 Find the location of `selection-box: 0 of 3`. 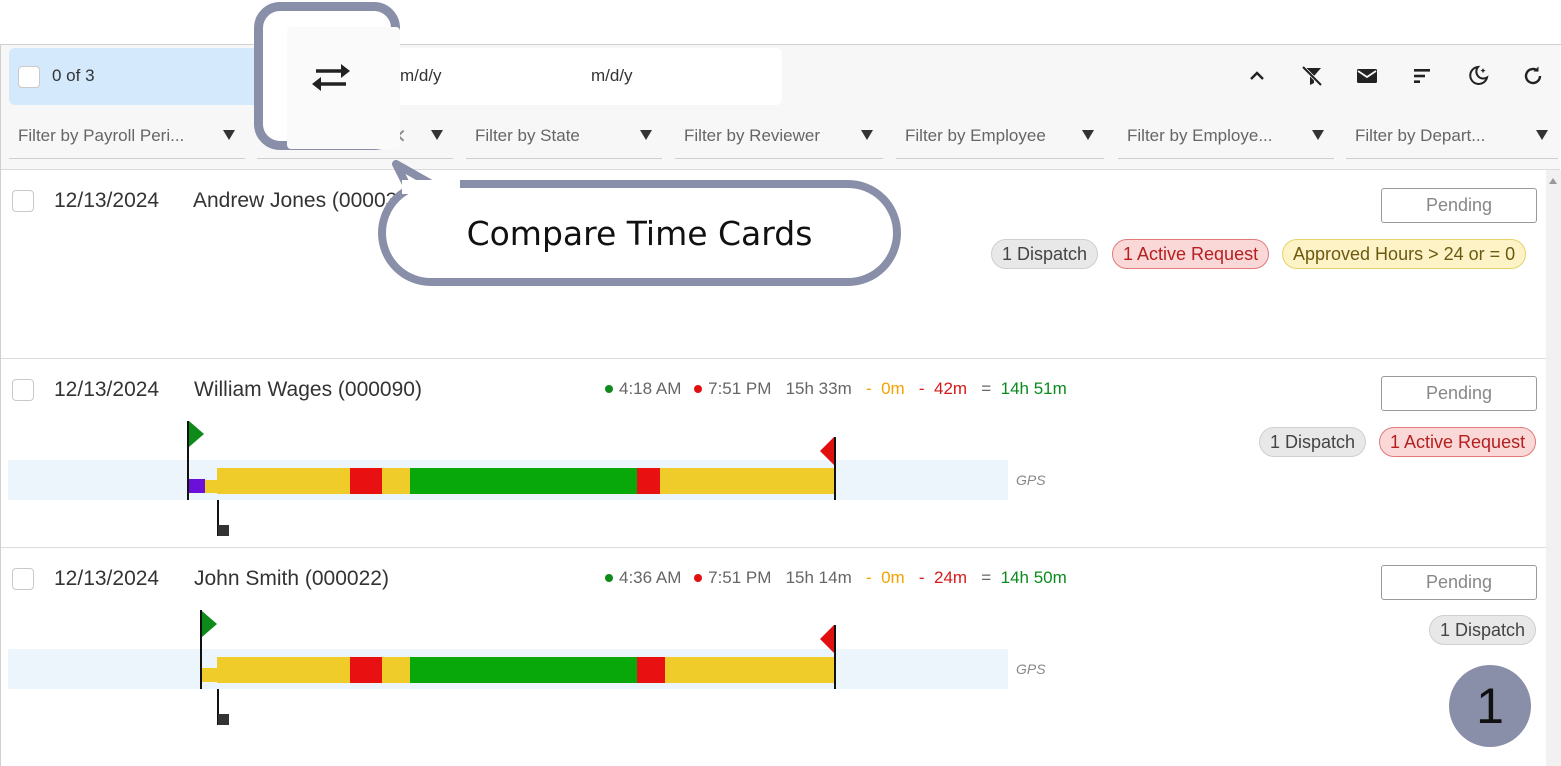

selection-box: 0 of 3 is located at coordinates (134, 76).